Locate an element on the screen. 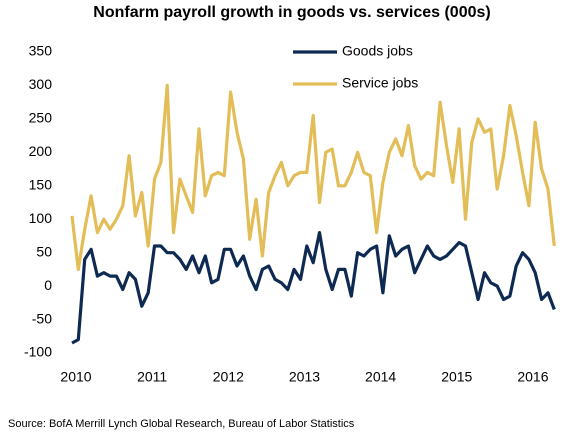  y-tick-label: 300 is located at coordinates (41, 84).